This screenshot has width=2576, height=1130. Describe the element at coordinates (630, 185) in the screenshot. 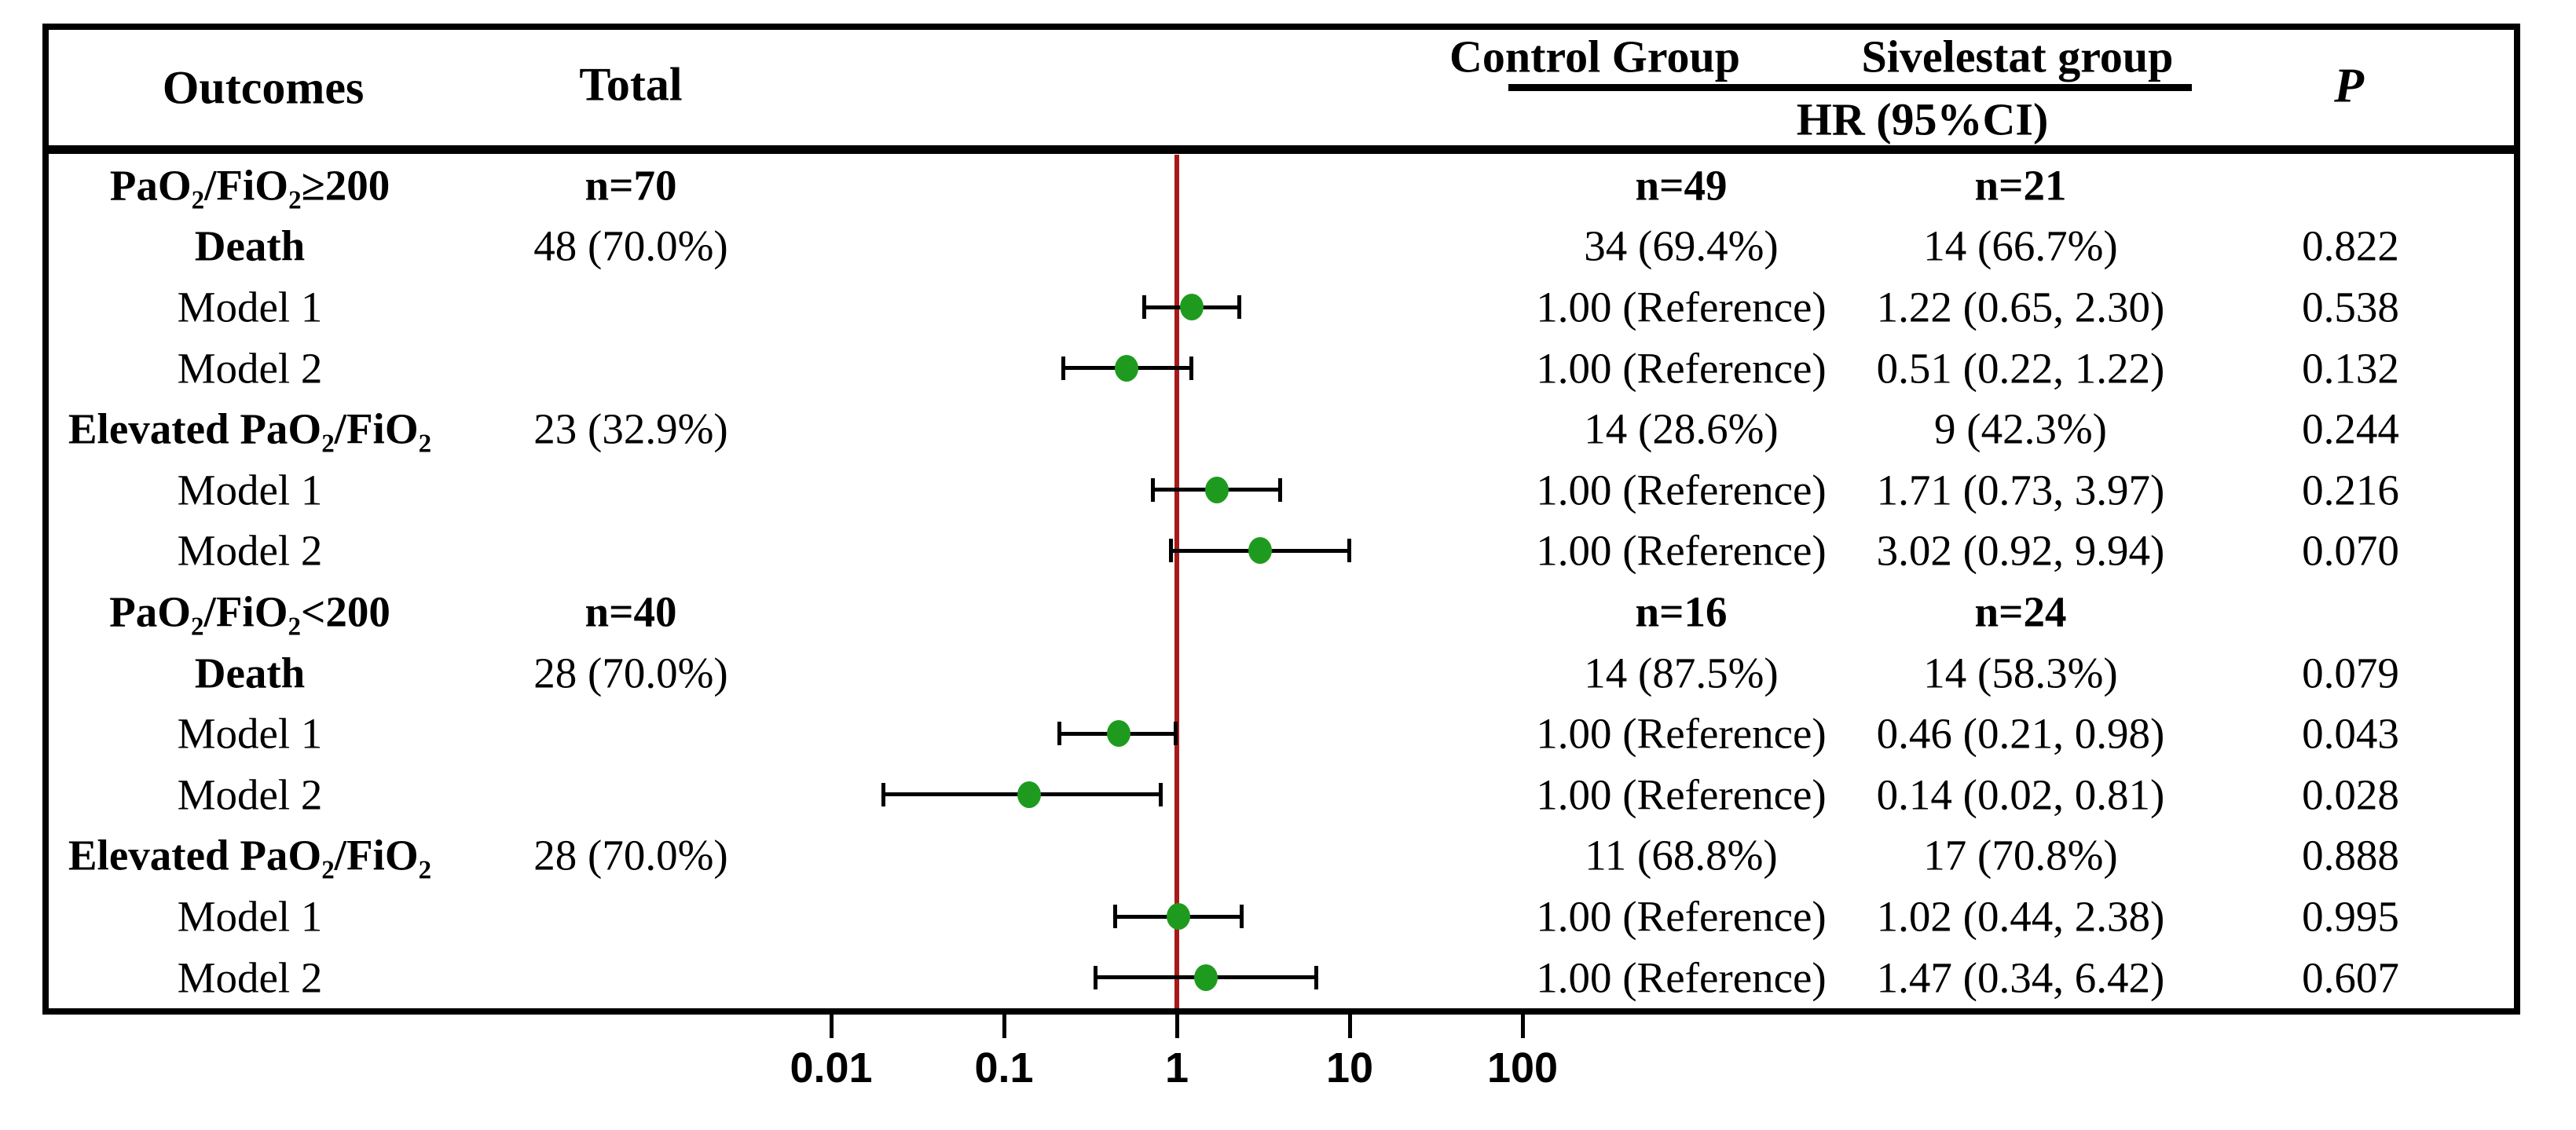

I see `total-value: n=70` at that location.